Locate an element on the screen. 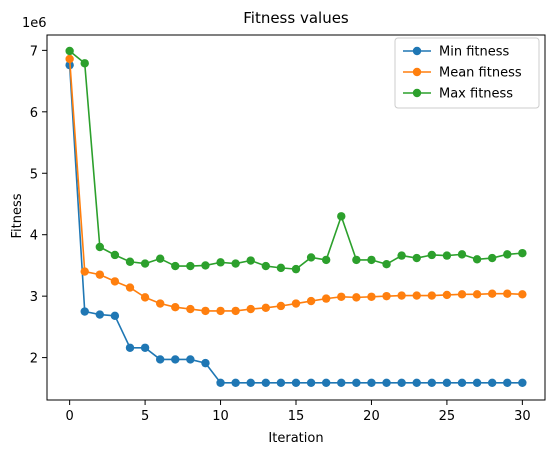  x-tick-label: 30 is located at coordinates (522, 416).